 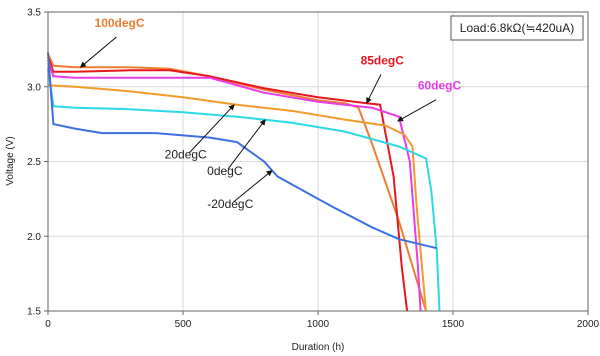 I want to click on annotation-arrow-100degc, so click(x=98, y=52).